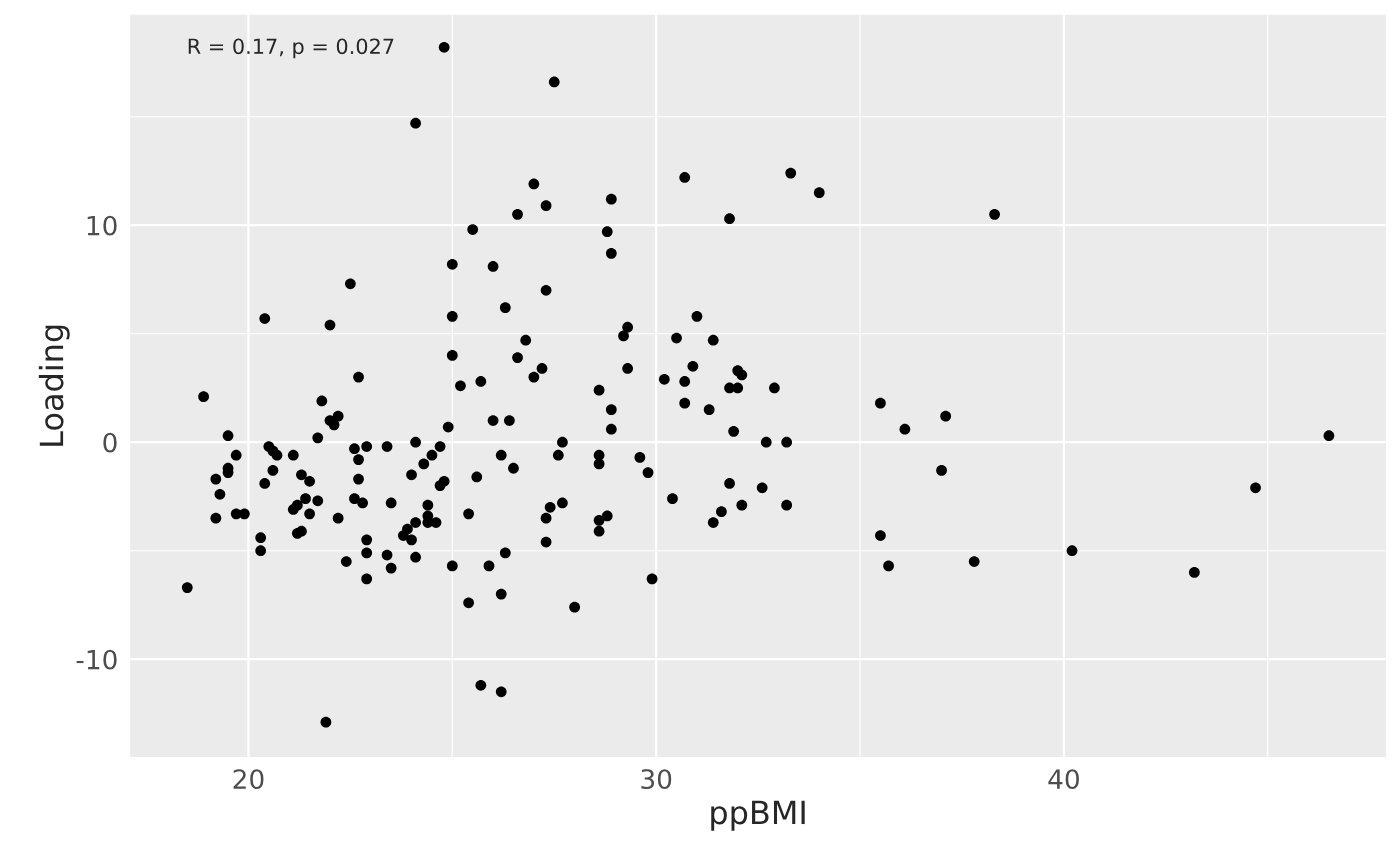 The image size is (1400, 865). Describe the element at coordinates (758, 815) in the screenshot. I see `x-axis-title: ppBMI` at that location.